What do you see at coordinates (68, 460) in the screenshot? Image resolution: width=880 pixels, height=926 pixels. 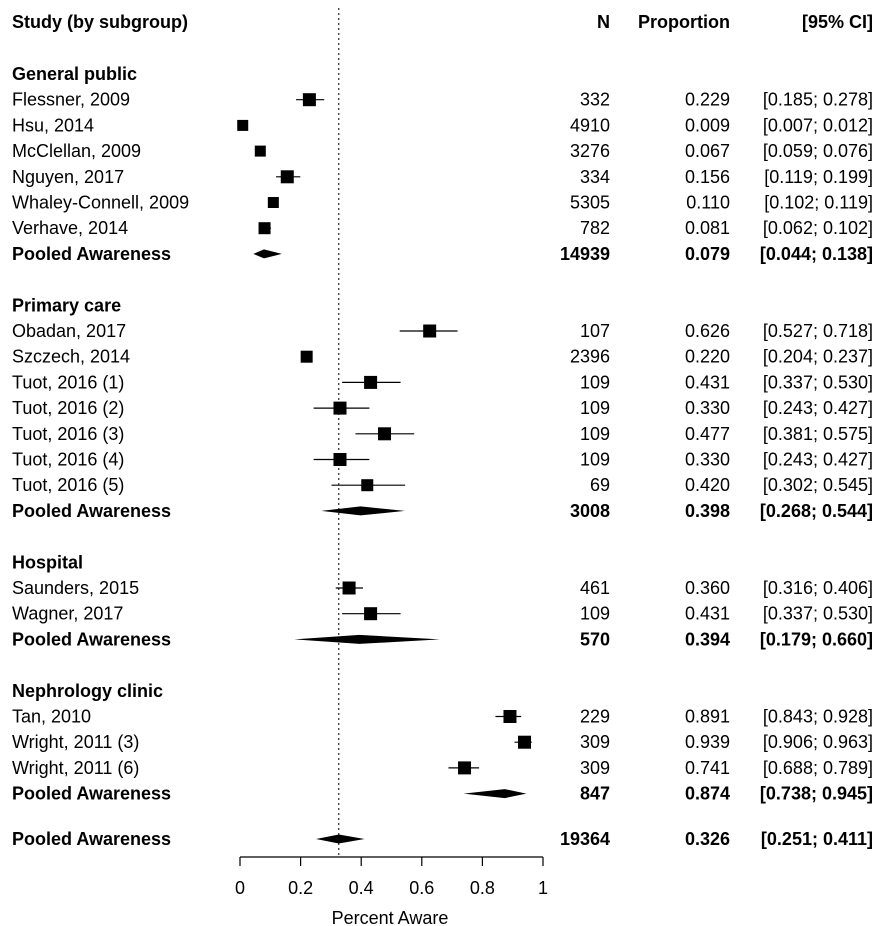 I see `study-label: Tuot, 2016 (4)` at bounding box center [68, 460].